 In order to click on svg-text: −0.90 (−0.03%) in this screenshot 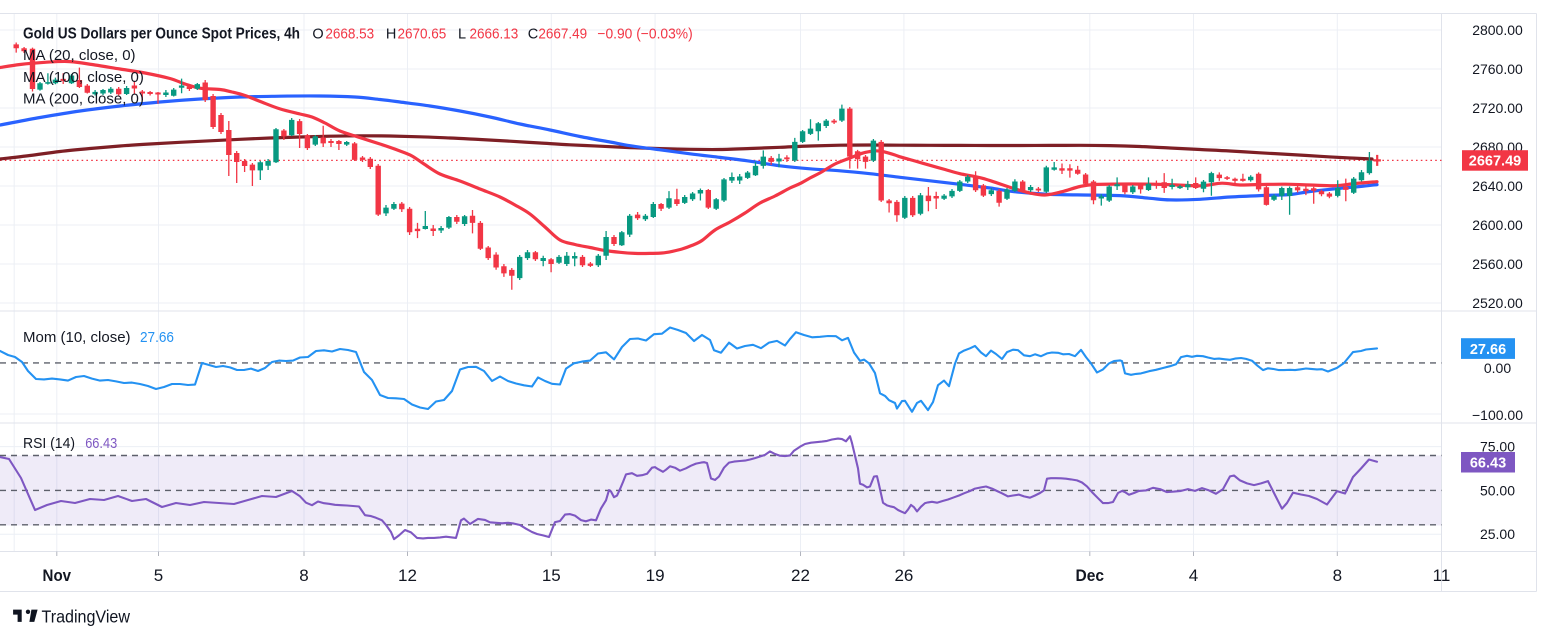, I will do `click(644, 34)`.